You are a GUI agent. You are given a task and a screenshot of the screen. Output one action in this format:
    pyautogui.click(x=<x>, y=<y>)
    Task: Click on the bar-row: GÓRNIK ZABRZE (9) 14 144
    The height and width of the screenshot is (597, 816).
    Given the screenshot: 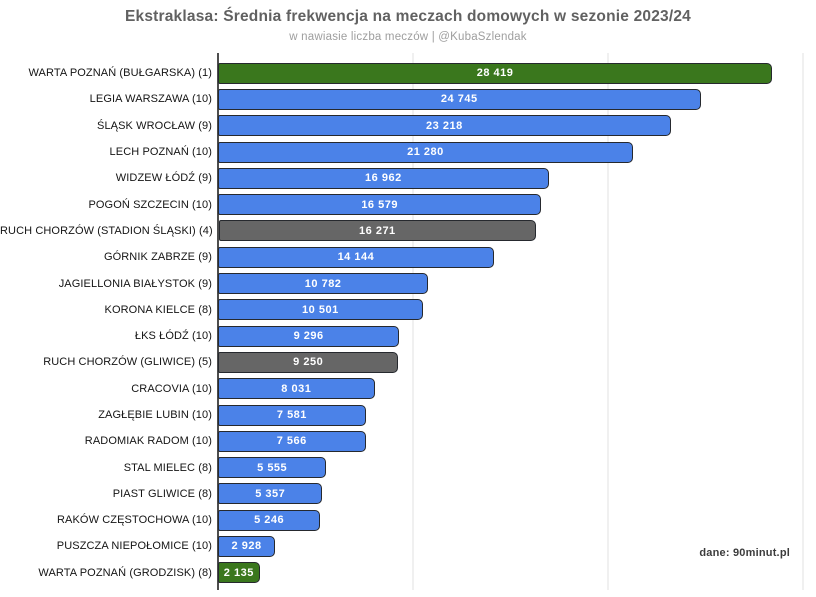 What is the action you would take?
    pyautogui.click(x=408, y=257)
    